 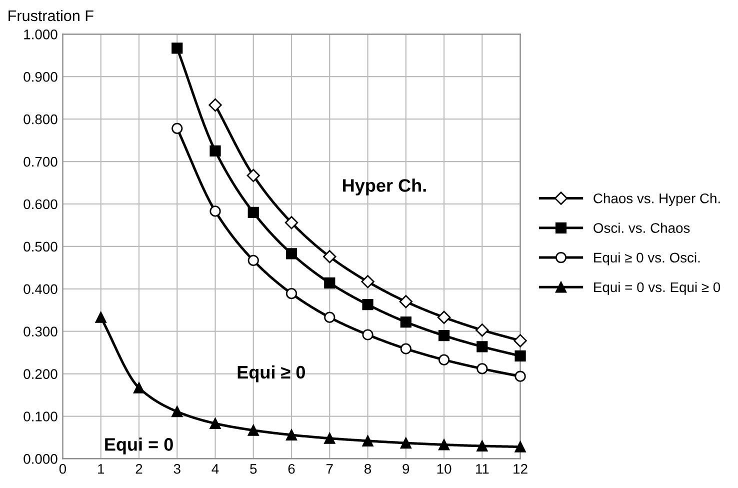 I want to click on x-tick-label: 8, so click(x=368, y=469).